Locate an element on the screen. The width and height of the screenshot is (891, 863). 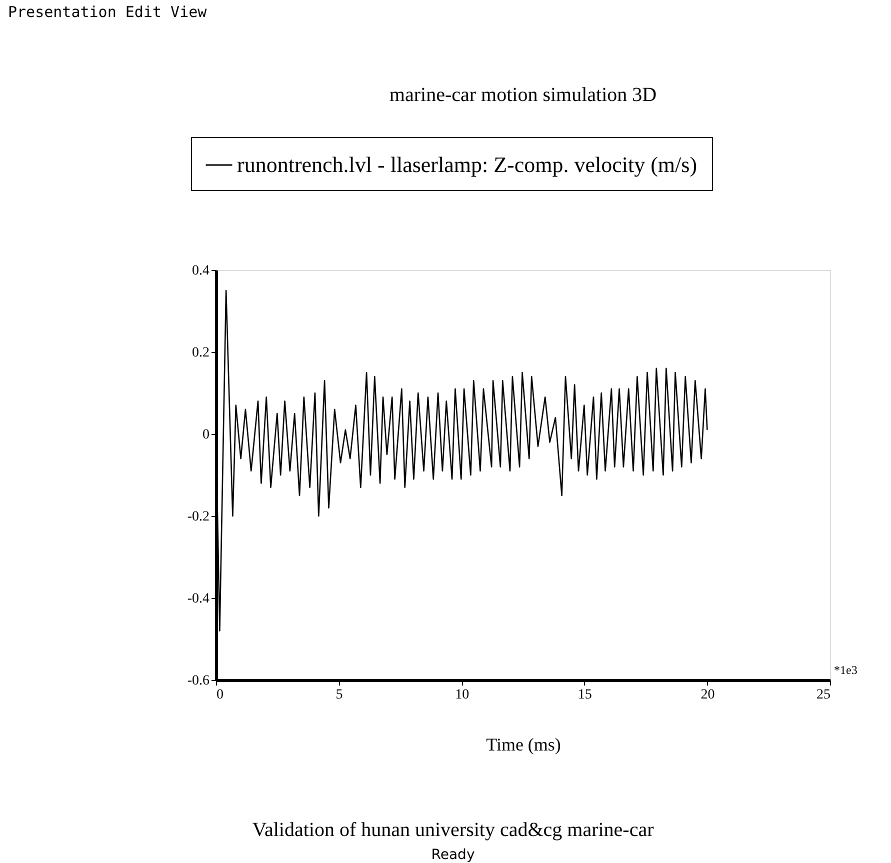
x-axis-title: Time (ms) is located at coordinates (523, 744).